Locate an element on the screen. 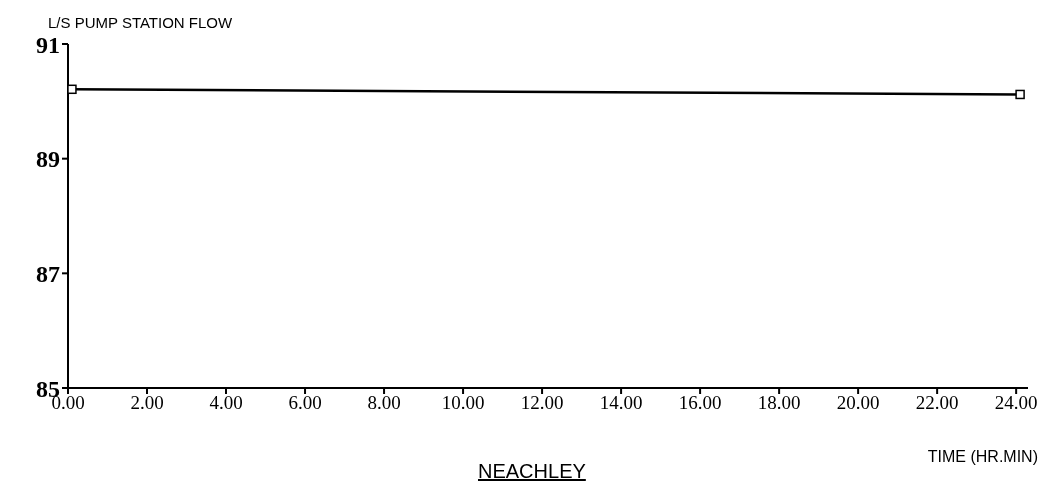  x-tick-label: 22.00 is located at coordinates (937, 403).